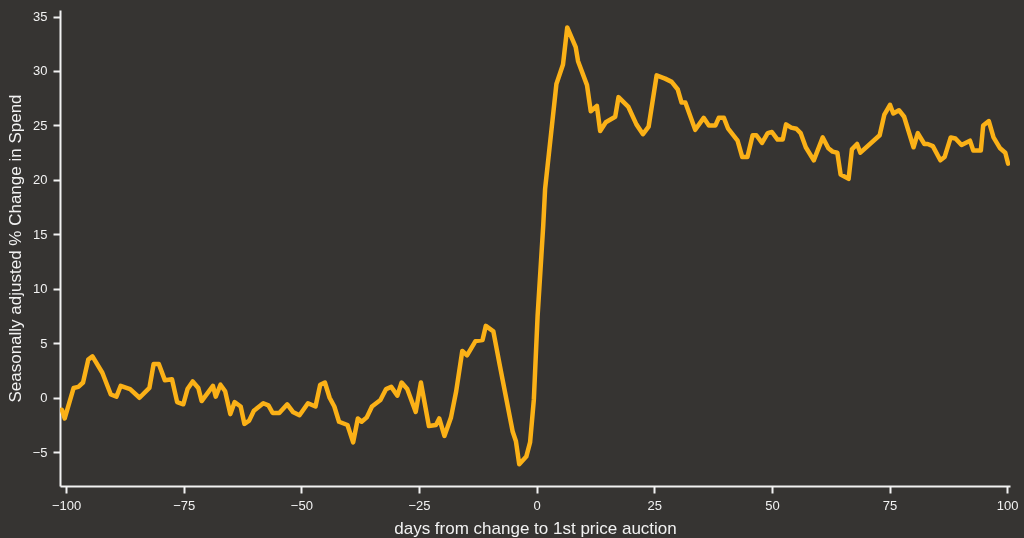  Describe the element at coordinates (66, 505) in the screenshot. I see `x-tick-label: −100` at that location.